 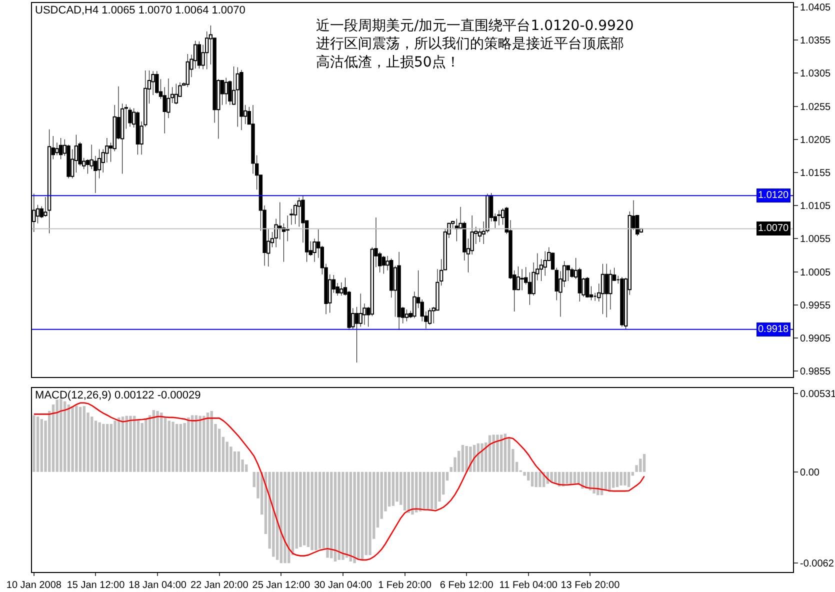 What do you see at coordinates (281, 585) in the screenshot?
I see `x-tick-label: 25 Jan 12:00` at bounding box center [281, 585].